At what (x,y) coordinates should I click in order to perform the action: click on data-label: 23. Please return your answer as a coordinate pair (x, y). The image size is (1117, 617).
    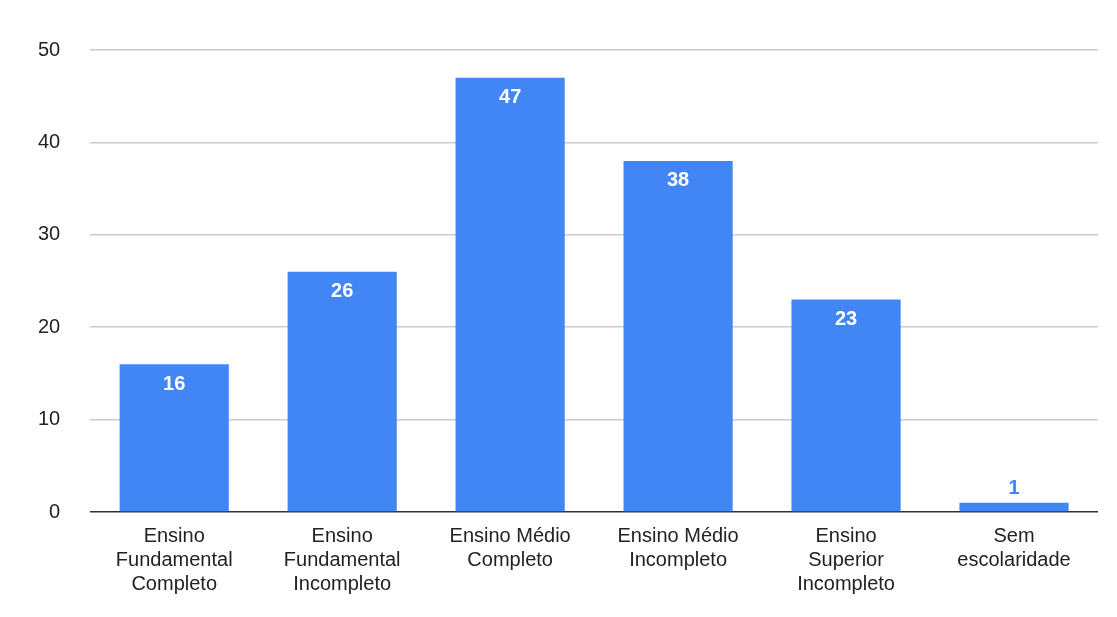
    Looking at the image, I should click on (846, 318).